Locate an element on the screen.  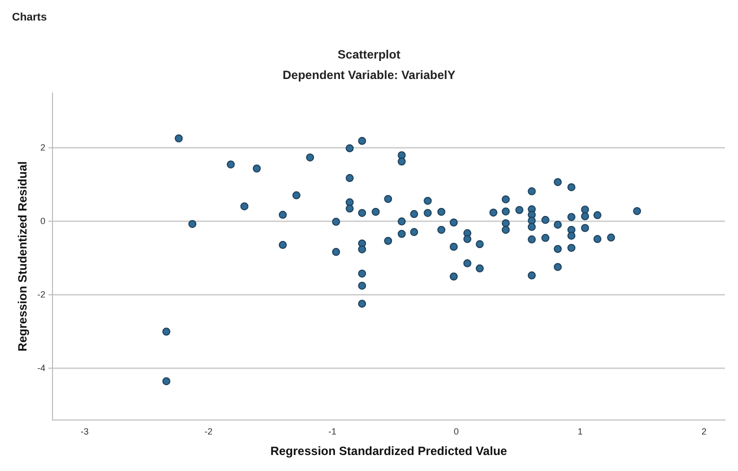
x-tick-label: 1 is located at coordinates (580, 431).